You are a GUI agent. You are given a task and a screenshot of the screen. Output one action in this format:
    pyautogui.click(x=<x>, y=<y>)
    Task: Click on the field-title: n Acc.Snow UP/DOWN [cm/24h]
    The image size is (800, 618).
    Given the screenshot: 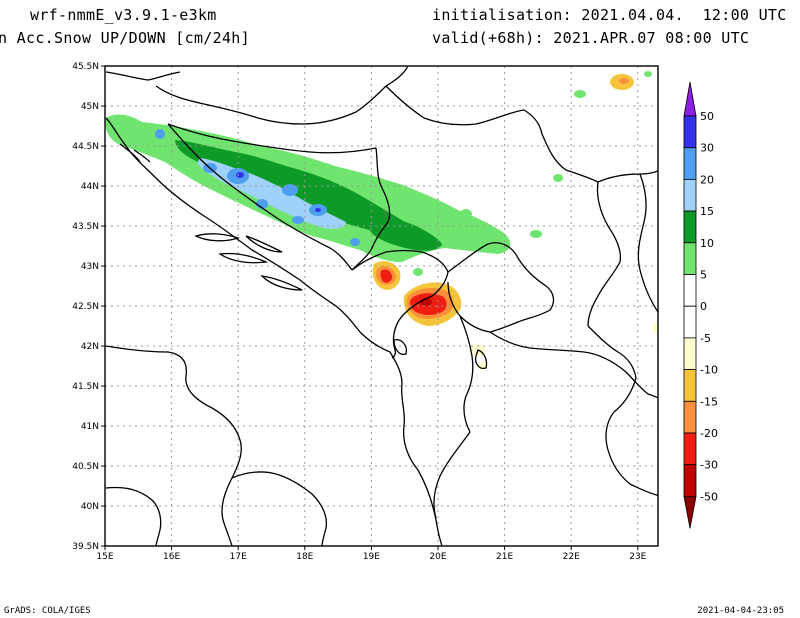 What is the action you would take?
    pyautogui.click(x=125, y=38)
    